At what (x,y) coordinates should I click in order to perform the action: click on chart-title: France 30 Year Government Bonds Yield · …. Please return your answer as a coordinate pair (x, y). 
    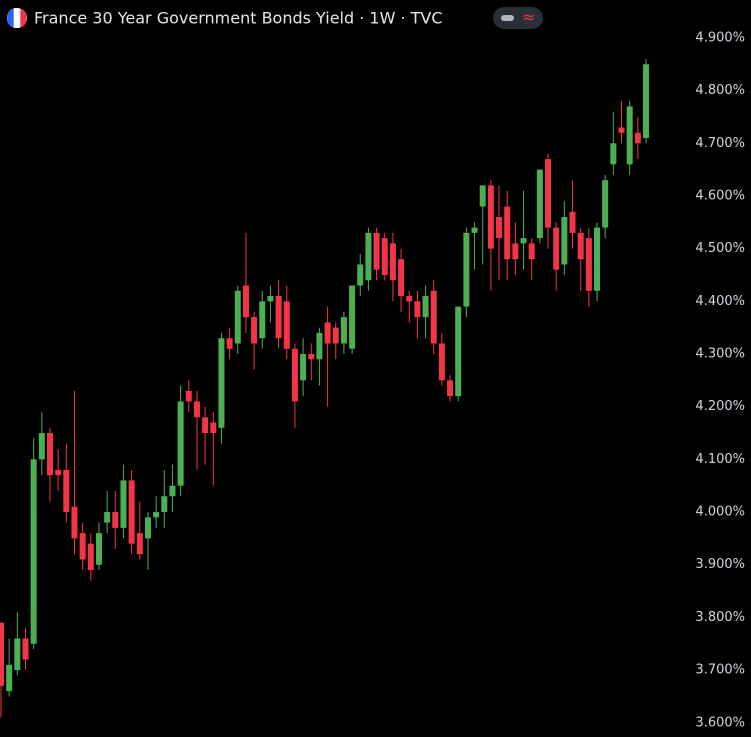
    Looking at the image, I should click on (238, 18).